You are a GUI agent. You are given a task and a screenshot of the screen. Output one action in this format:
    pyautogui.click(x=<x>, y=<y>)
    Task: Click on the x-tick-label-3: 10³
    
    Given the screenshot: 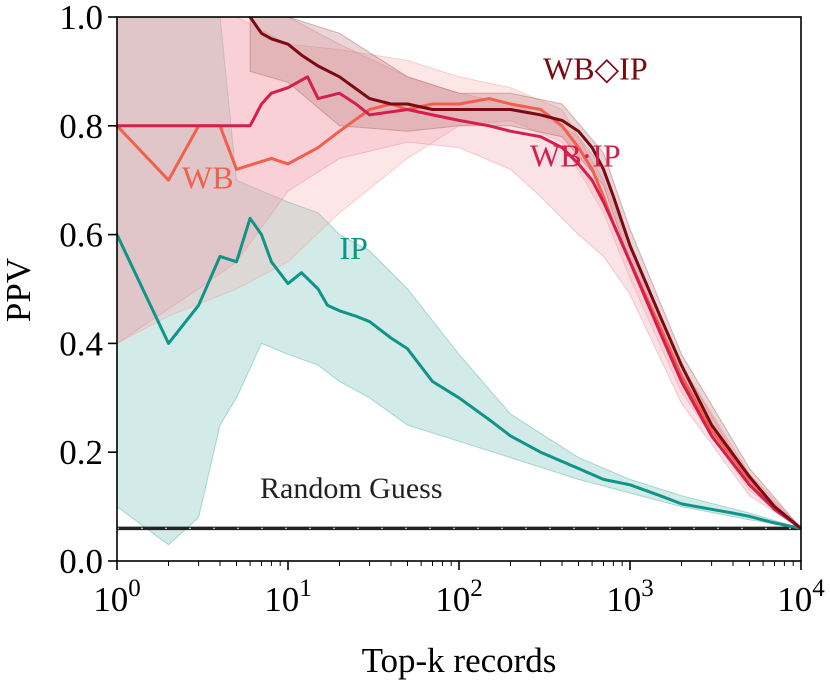 What is the action you would take?
    pyautogui.click(x=630, y=597)
    